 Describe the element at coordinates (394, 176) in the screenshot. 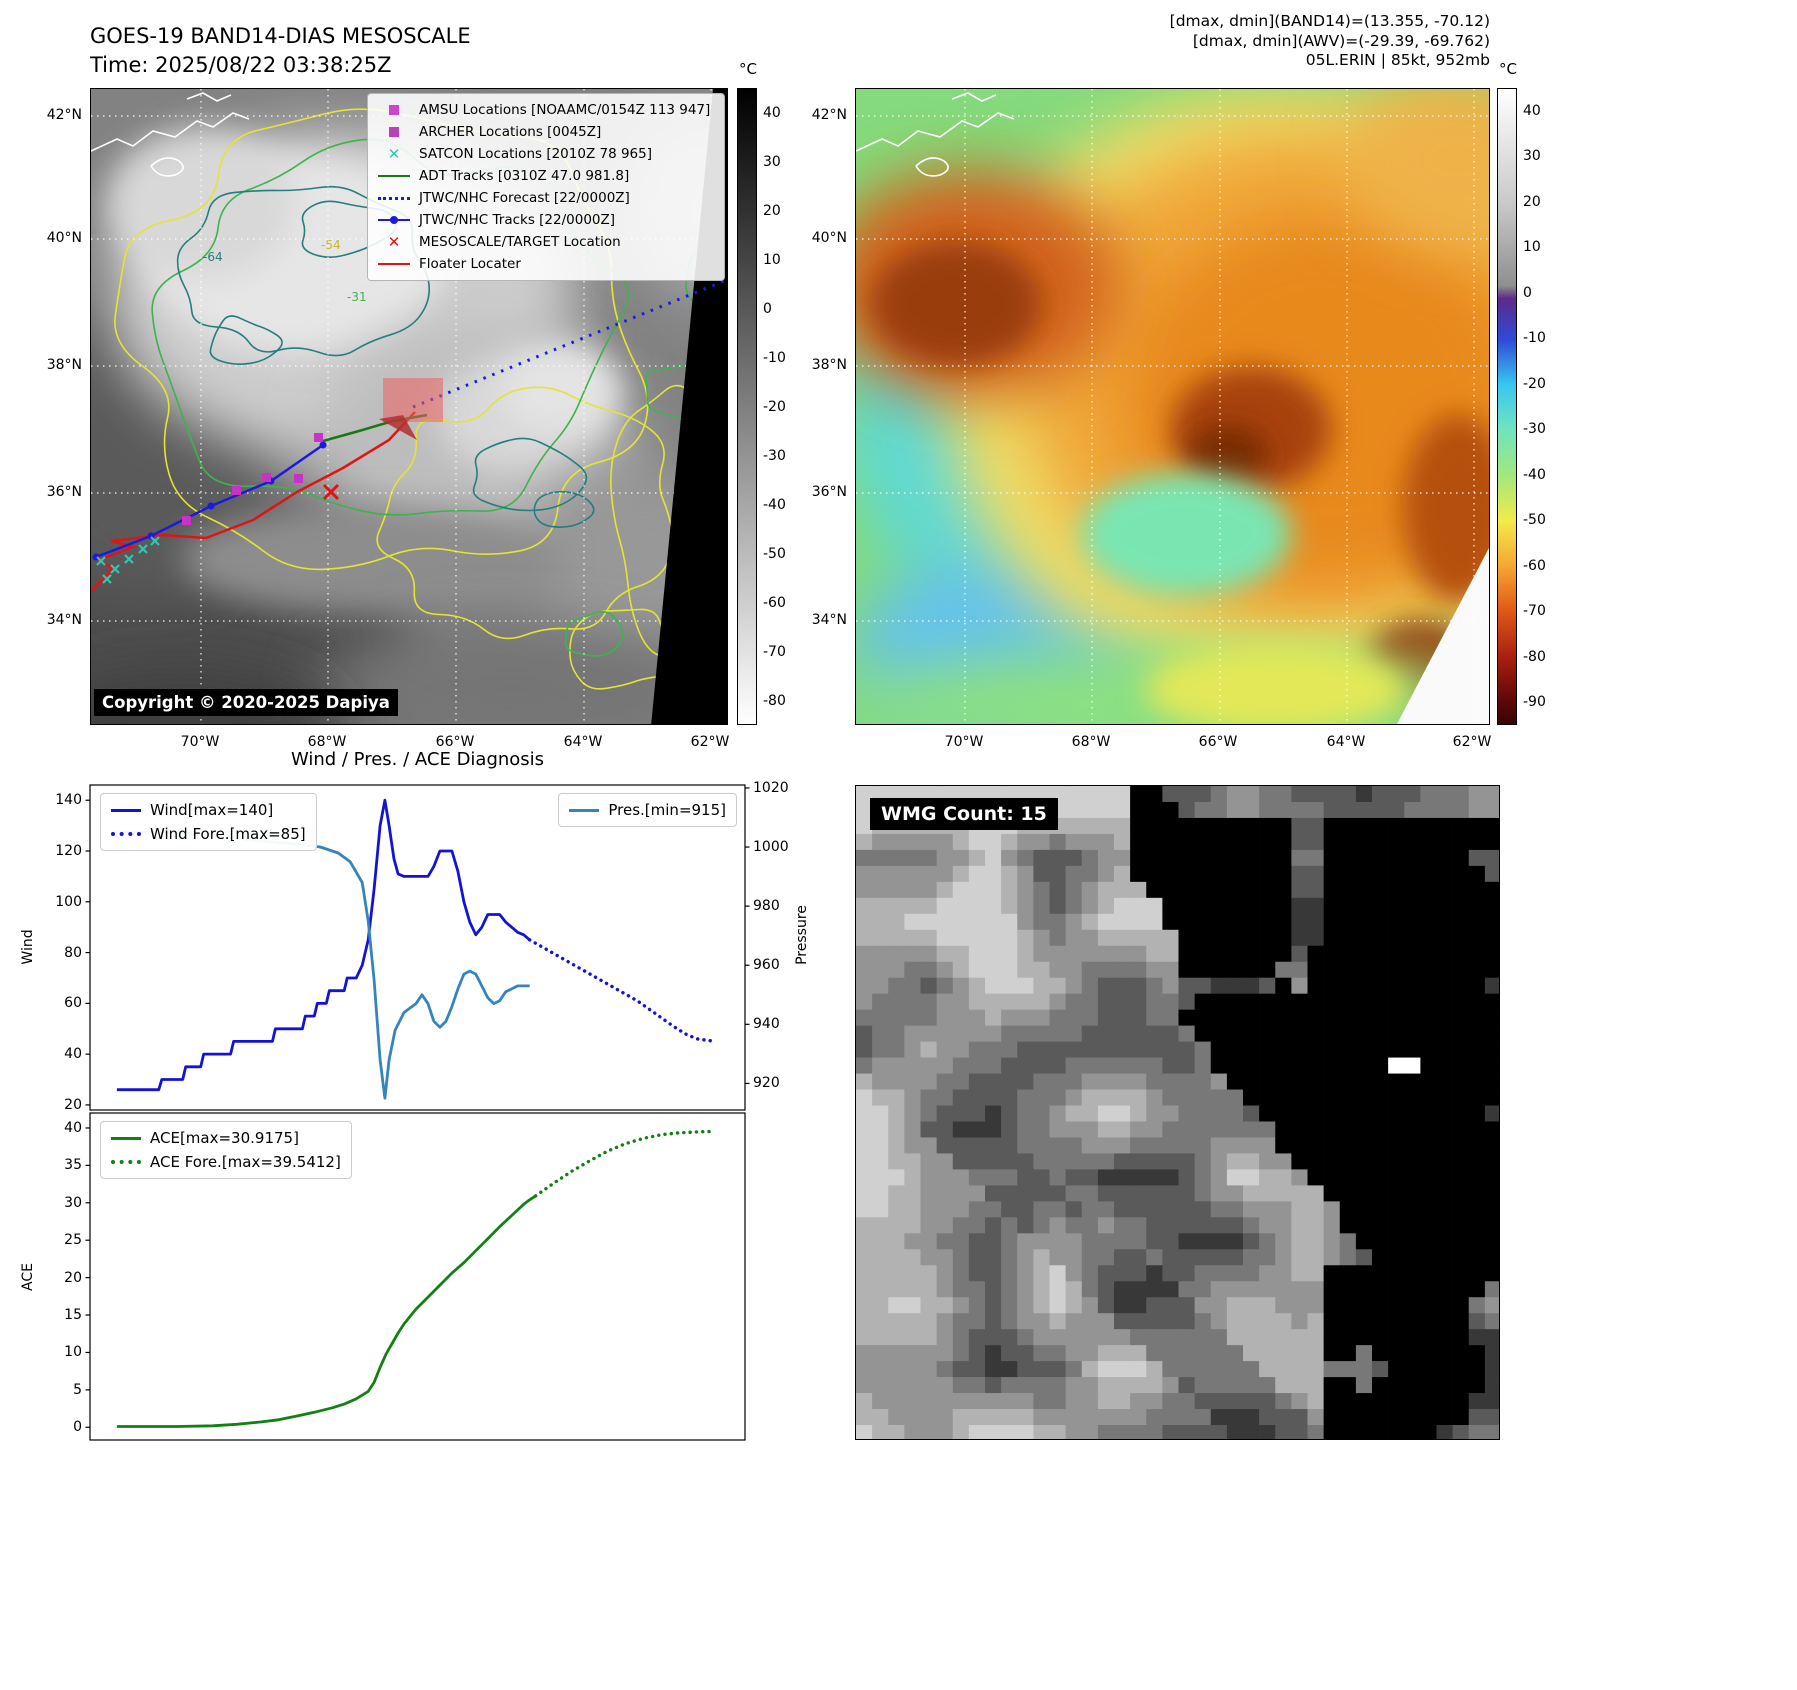

I see `line-marker-icon` at that location.